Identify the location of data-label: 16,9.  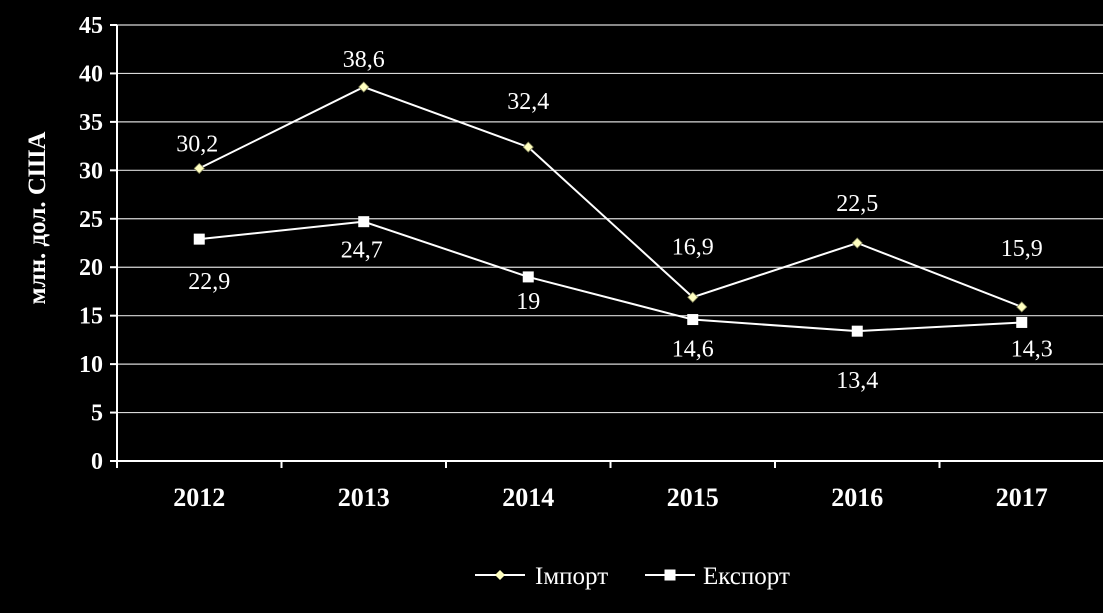
(693, 247).